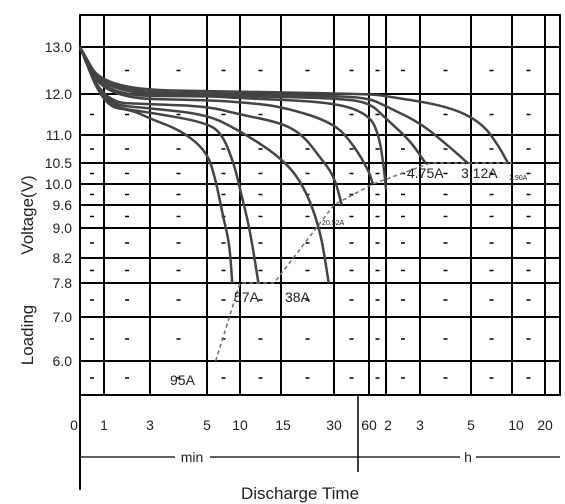 The height and width of the screenshot is (504, 565). I want to click on y-axis-title-loading: Loading, so click(27, 335).